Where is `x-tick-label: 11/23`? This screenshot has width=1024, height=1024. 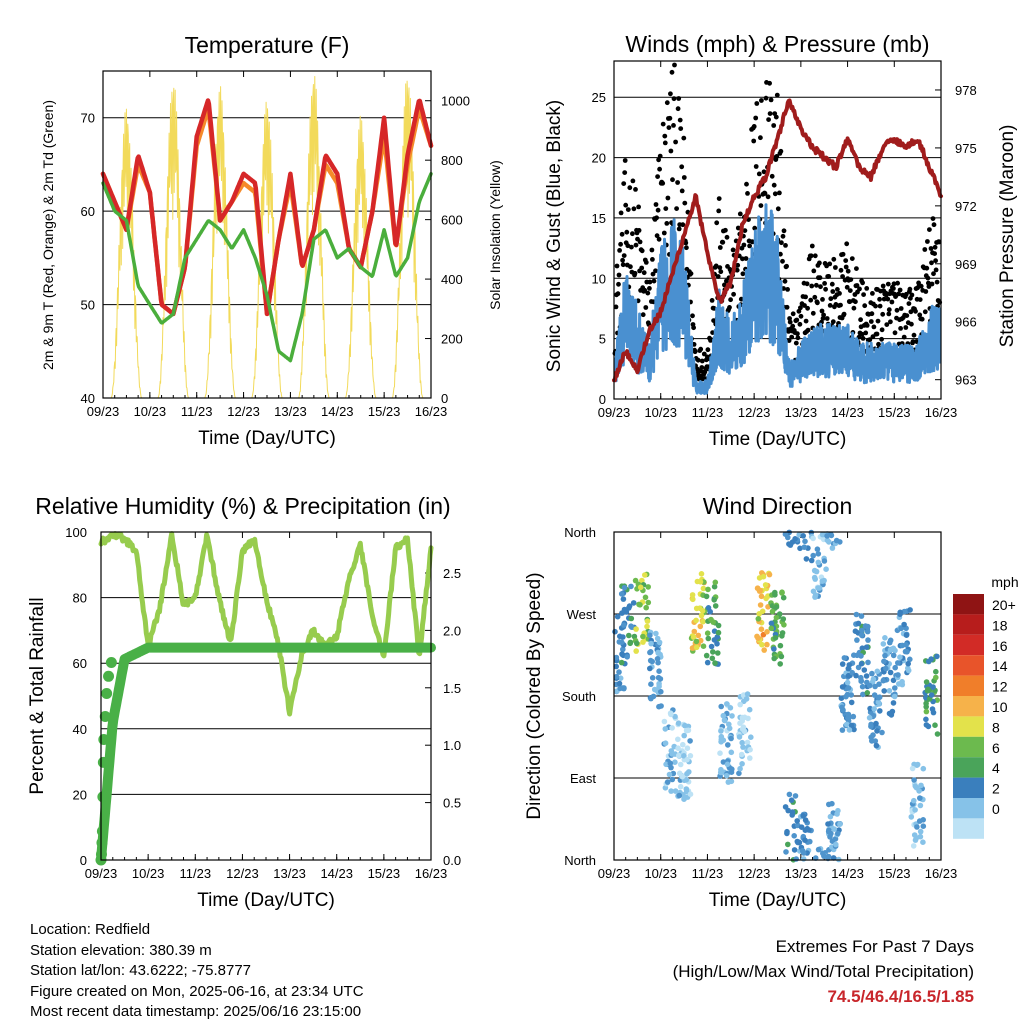
x-tick-label: 11/23 is located at coordinates (197, 411).